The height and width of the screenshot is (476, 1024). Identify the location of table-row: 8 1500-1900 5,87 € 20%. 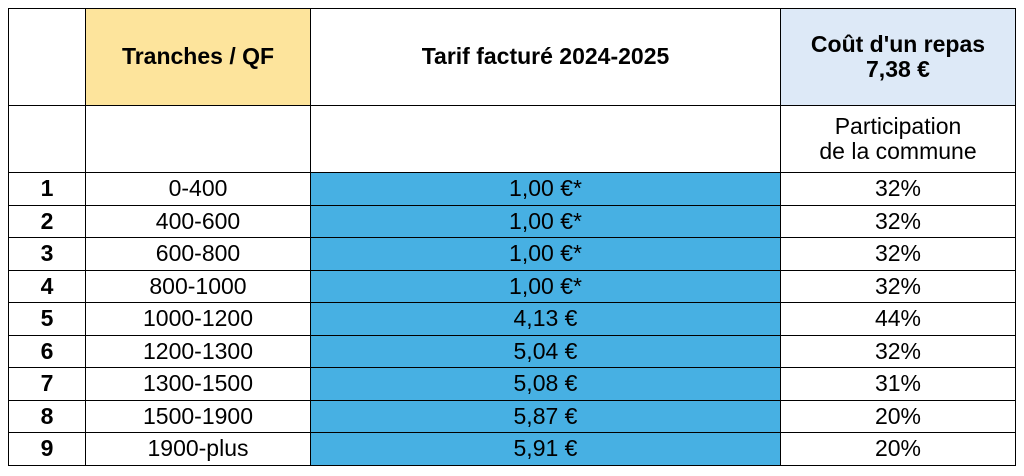
(512, 416).